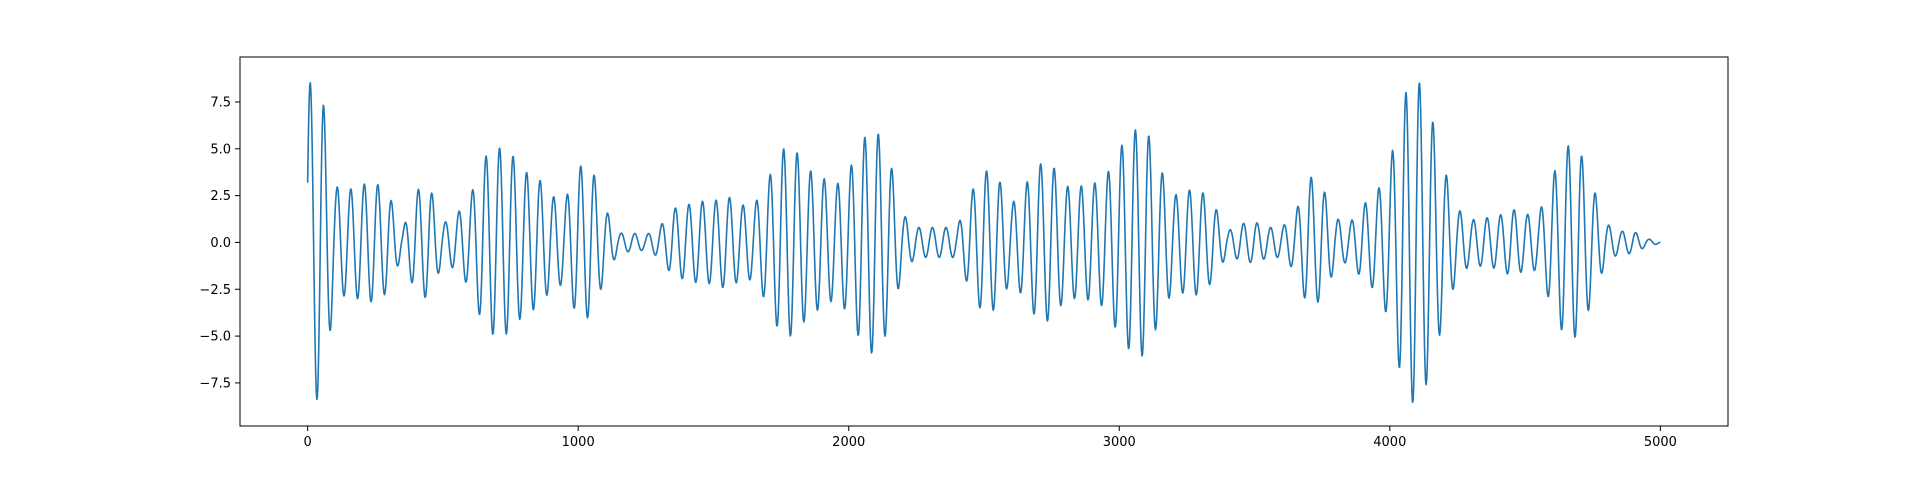  I want to click on x-tick-label: 2000, so click(848, 442).